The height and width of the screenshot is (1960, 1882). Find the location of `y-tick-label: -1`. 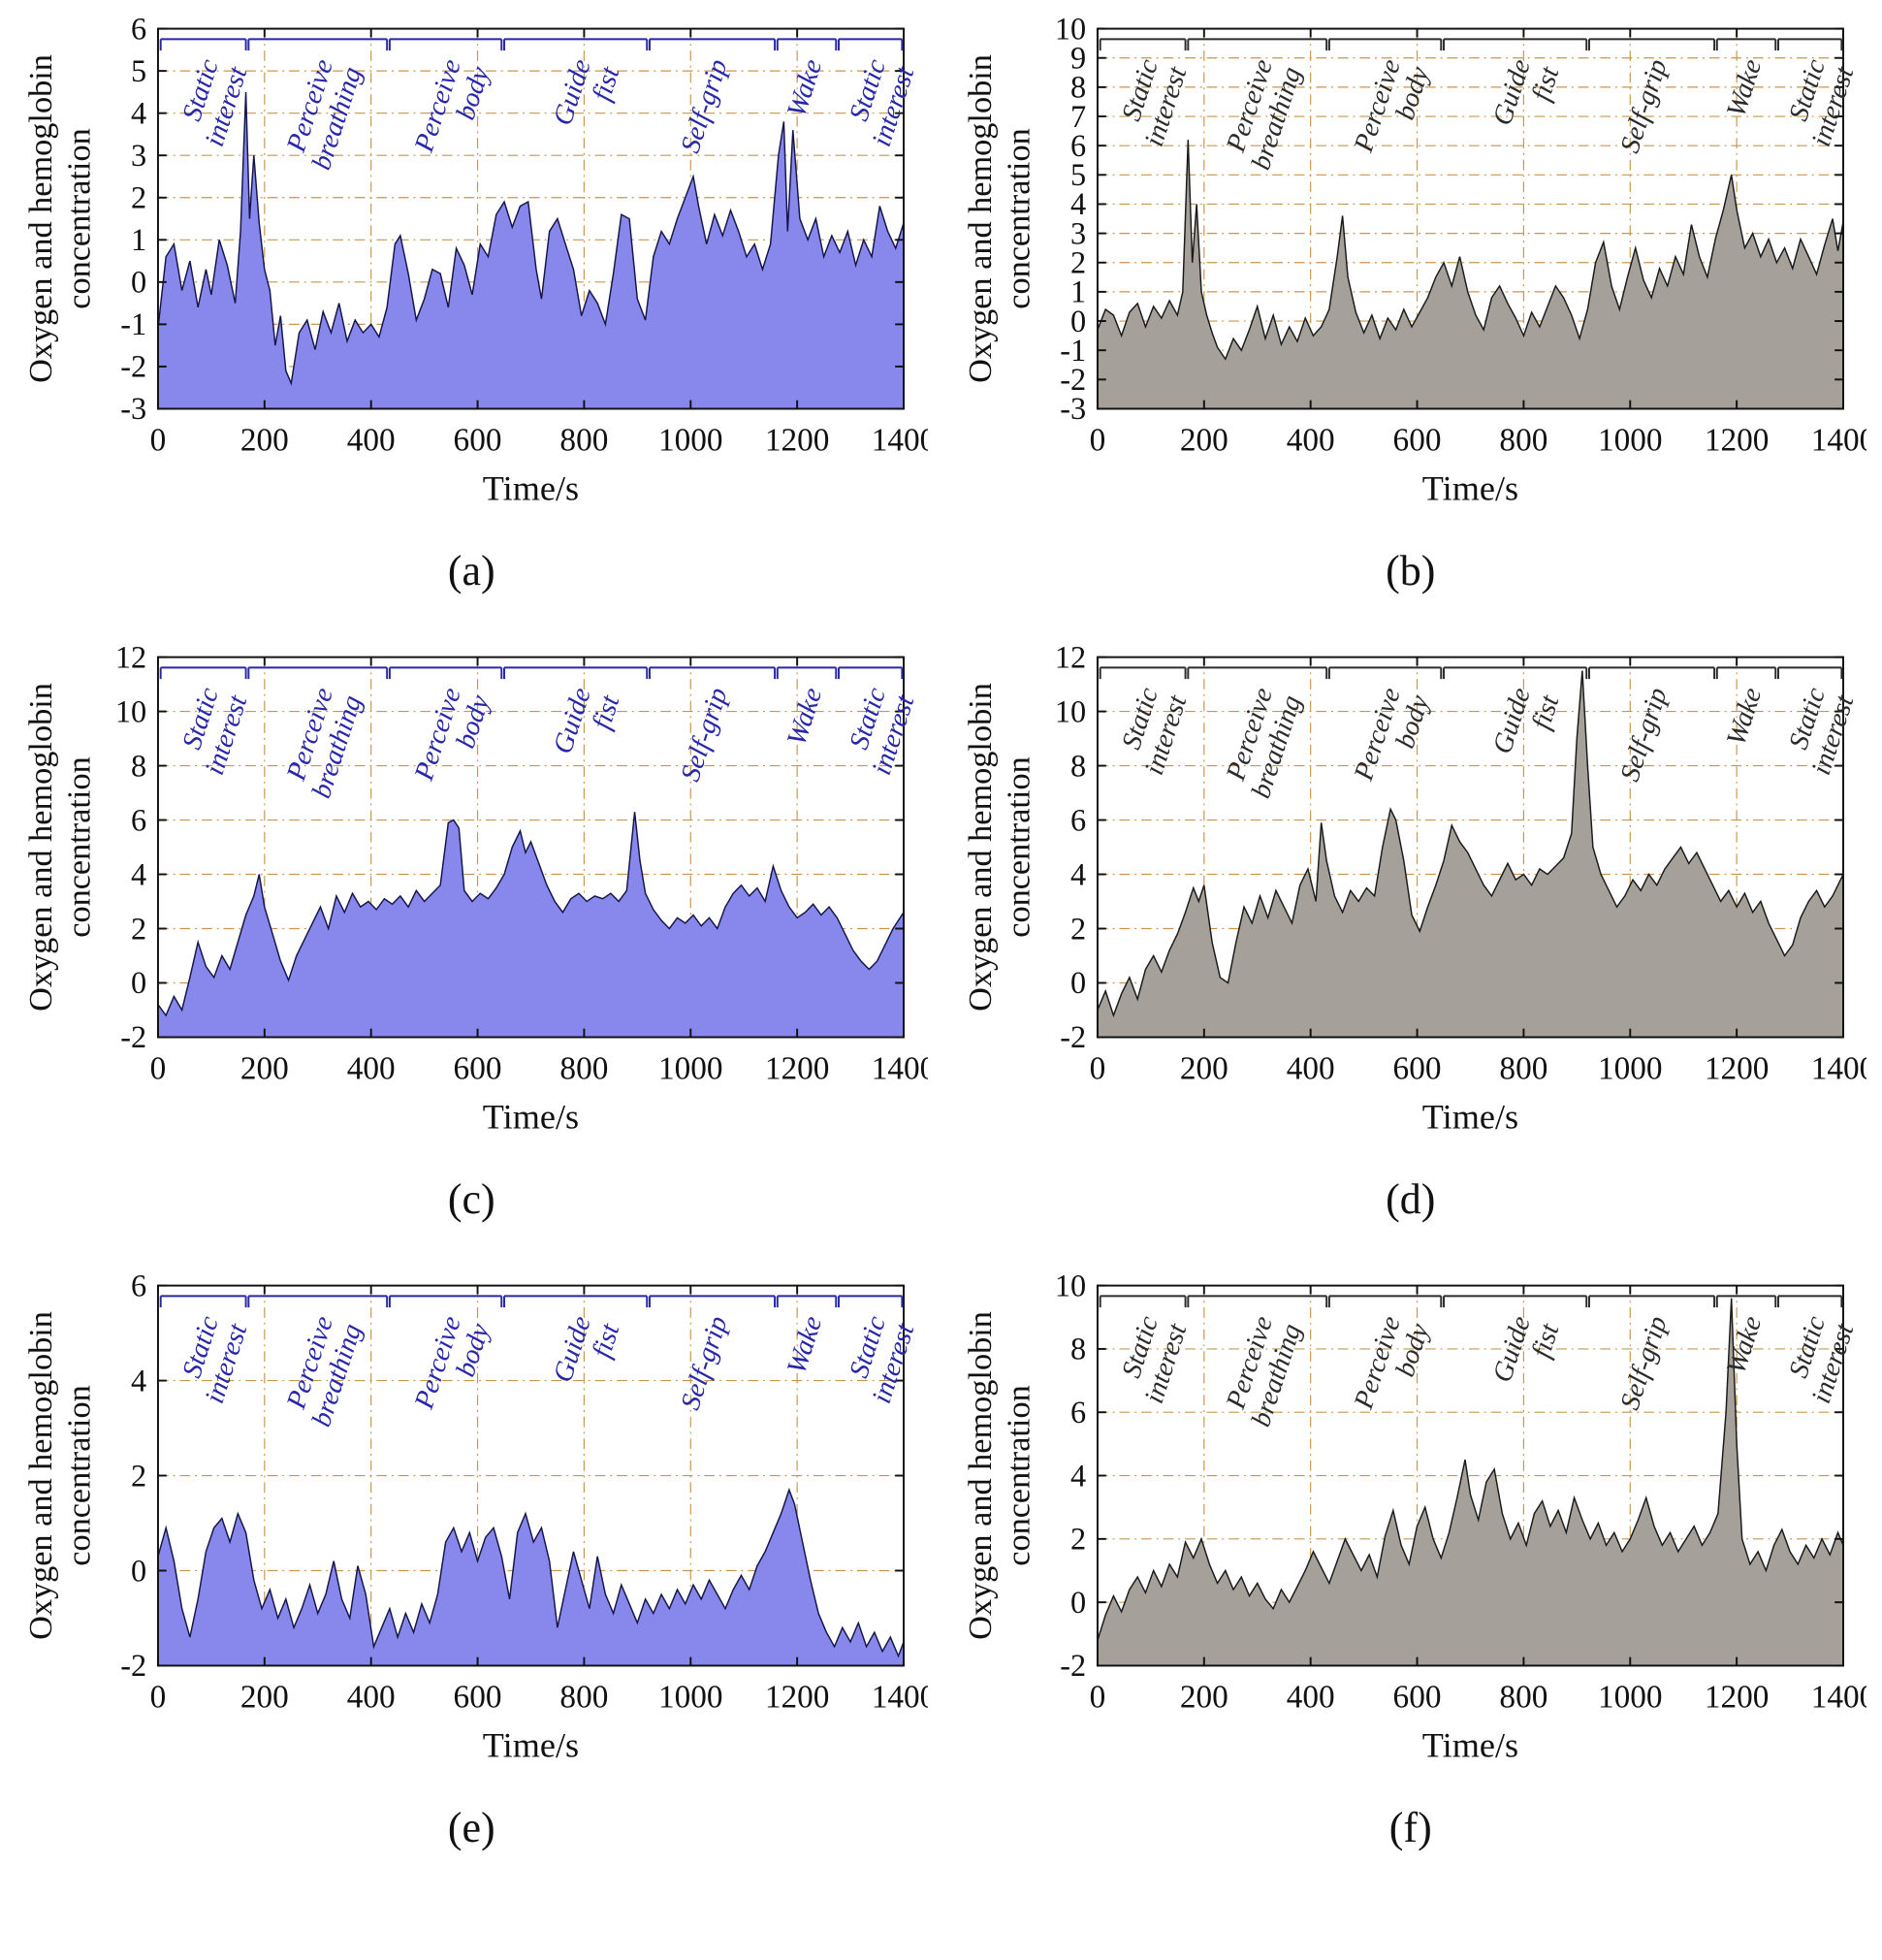

y-tick-label: -1 is located at coordinates (1073, 350).